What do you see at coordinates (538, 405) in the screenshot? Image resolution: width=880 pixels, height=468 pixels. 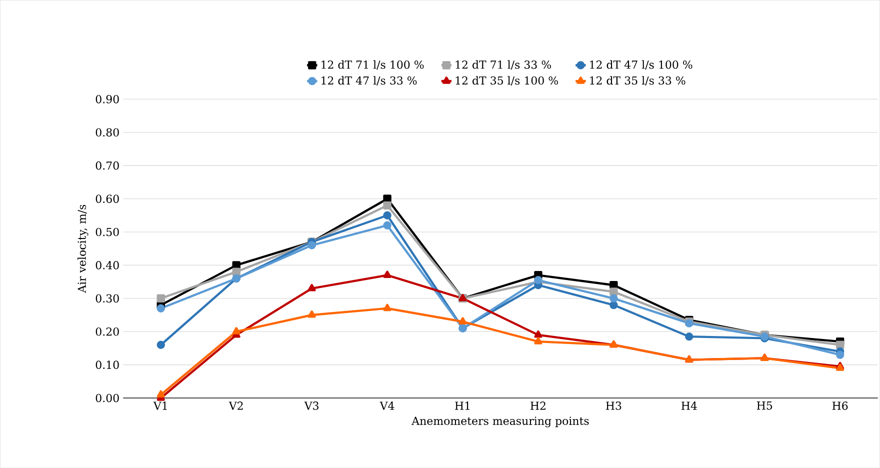 I see `x-tick-label: H2` at bounding box center [538, 405].